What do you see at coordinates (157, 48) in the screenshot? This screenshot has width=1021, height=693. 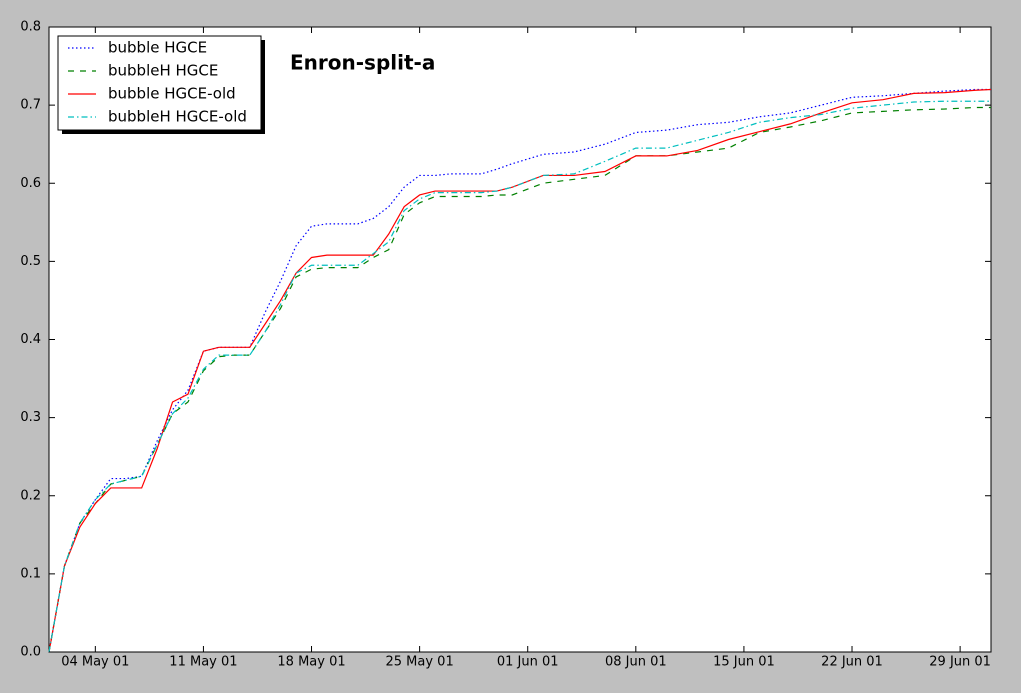 I see `legend-label: bubble HGCE` at bounding box center [157, 48].